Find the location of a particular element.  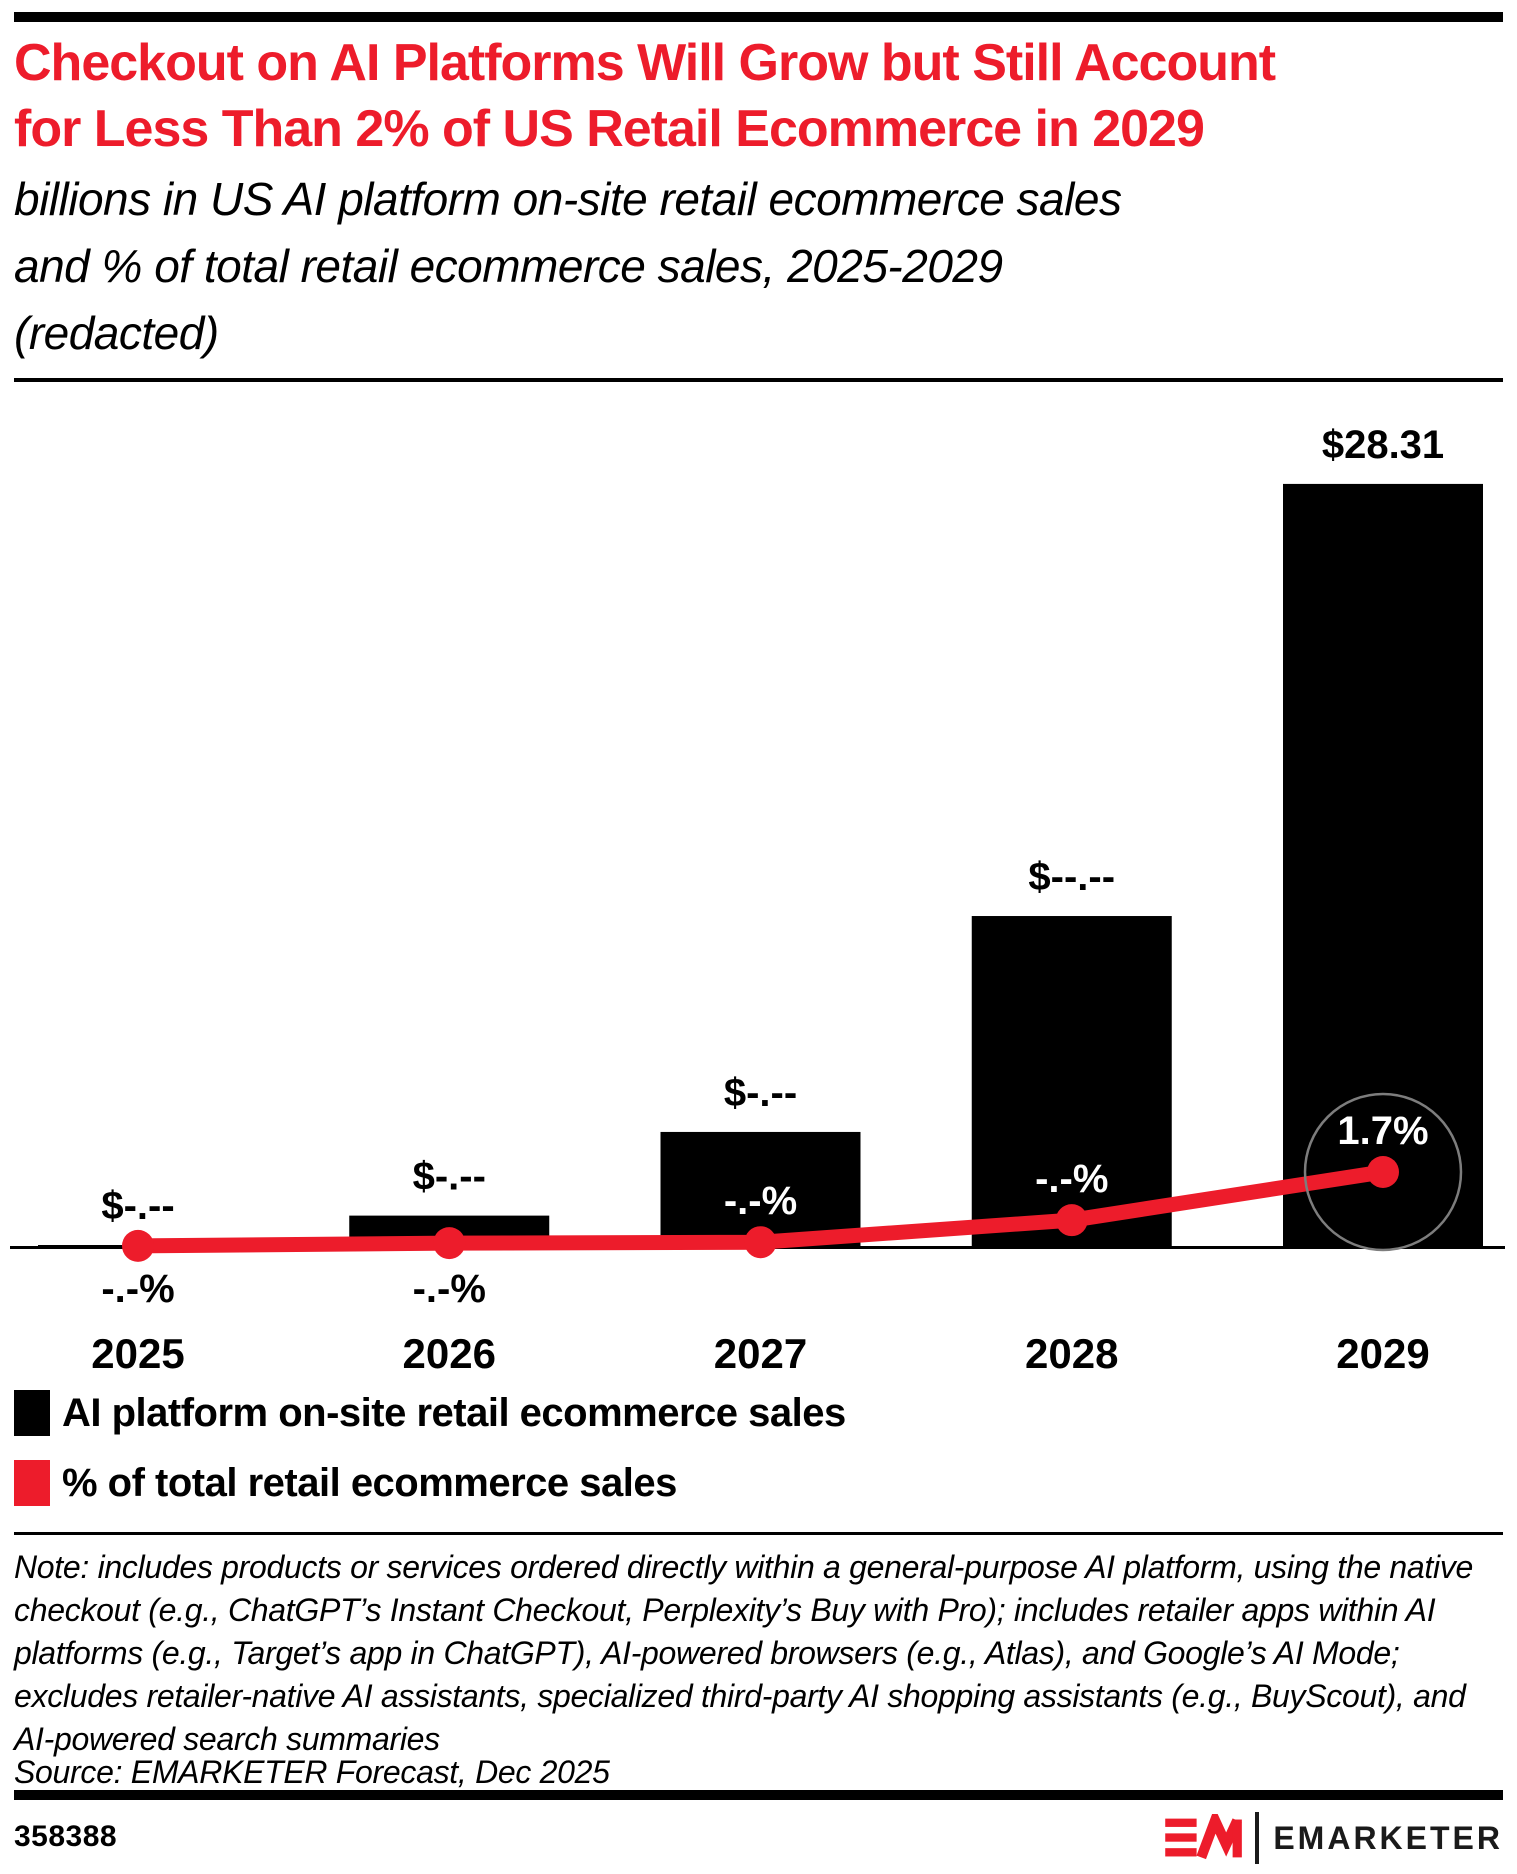

pct-point-2027 is located at coordinates (760, 1242).